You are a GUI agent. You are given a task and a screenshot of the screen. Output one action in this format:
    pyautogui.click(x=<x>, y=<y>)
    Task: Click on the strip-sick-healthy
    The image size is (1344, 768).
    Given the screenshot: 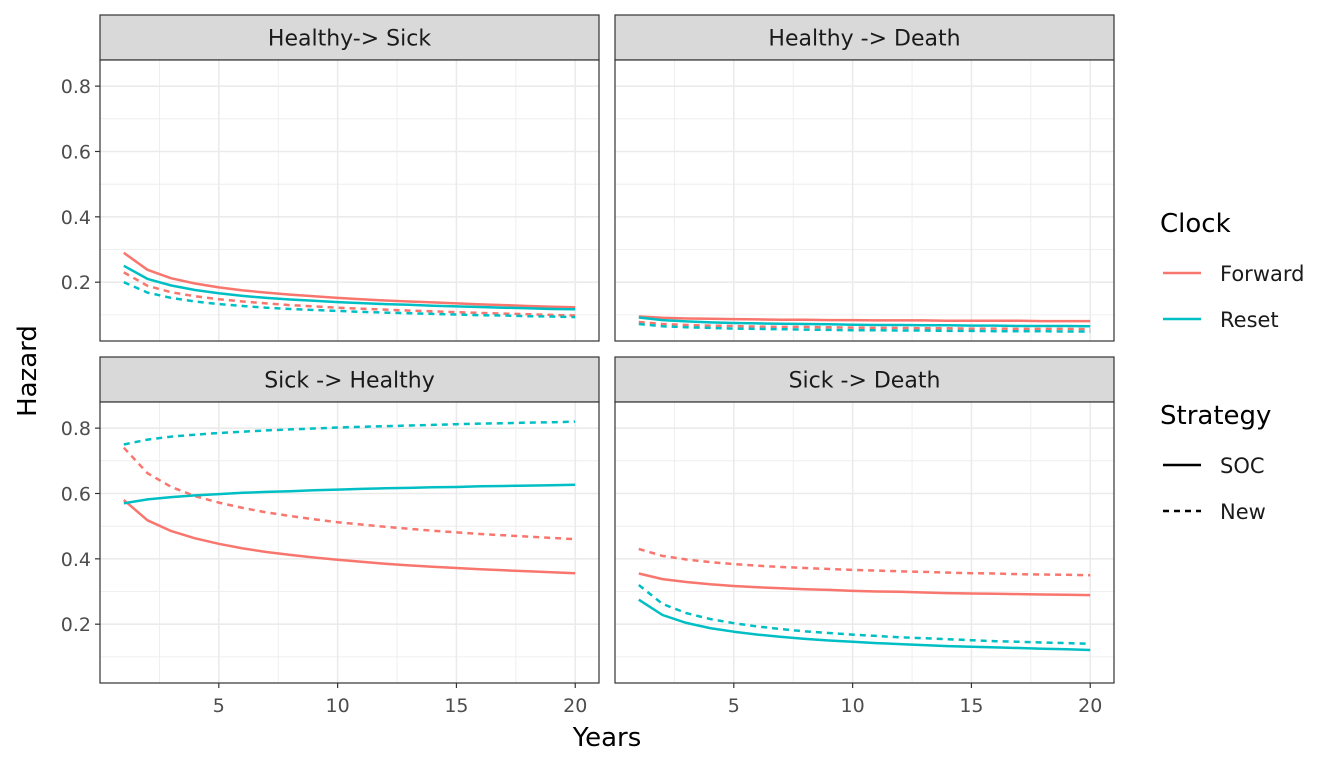 What is the action you would take?
    pyautogui.click(x=349, y=379)
    